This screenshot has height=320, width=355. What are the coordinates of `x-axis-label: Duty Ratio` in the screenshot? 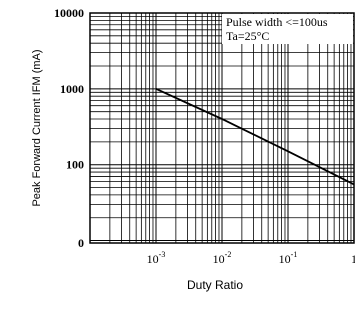 It's located at (215, 285).